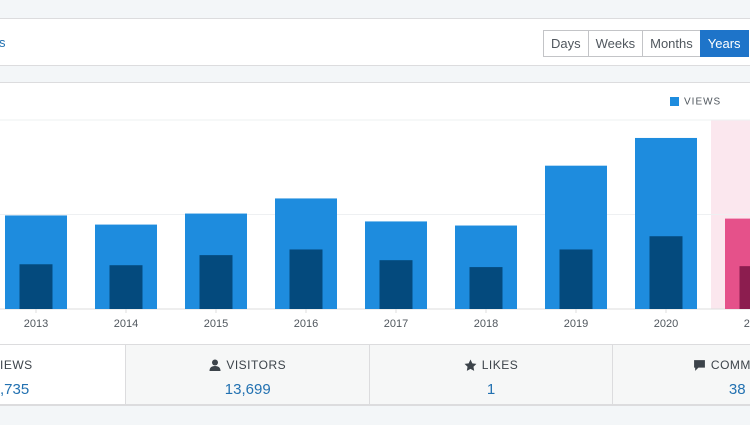 The image size is (750, 425). Describe the element at coordinates (216, 324) in the screenshot. I see `x-tick-label: 2015` at that location.